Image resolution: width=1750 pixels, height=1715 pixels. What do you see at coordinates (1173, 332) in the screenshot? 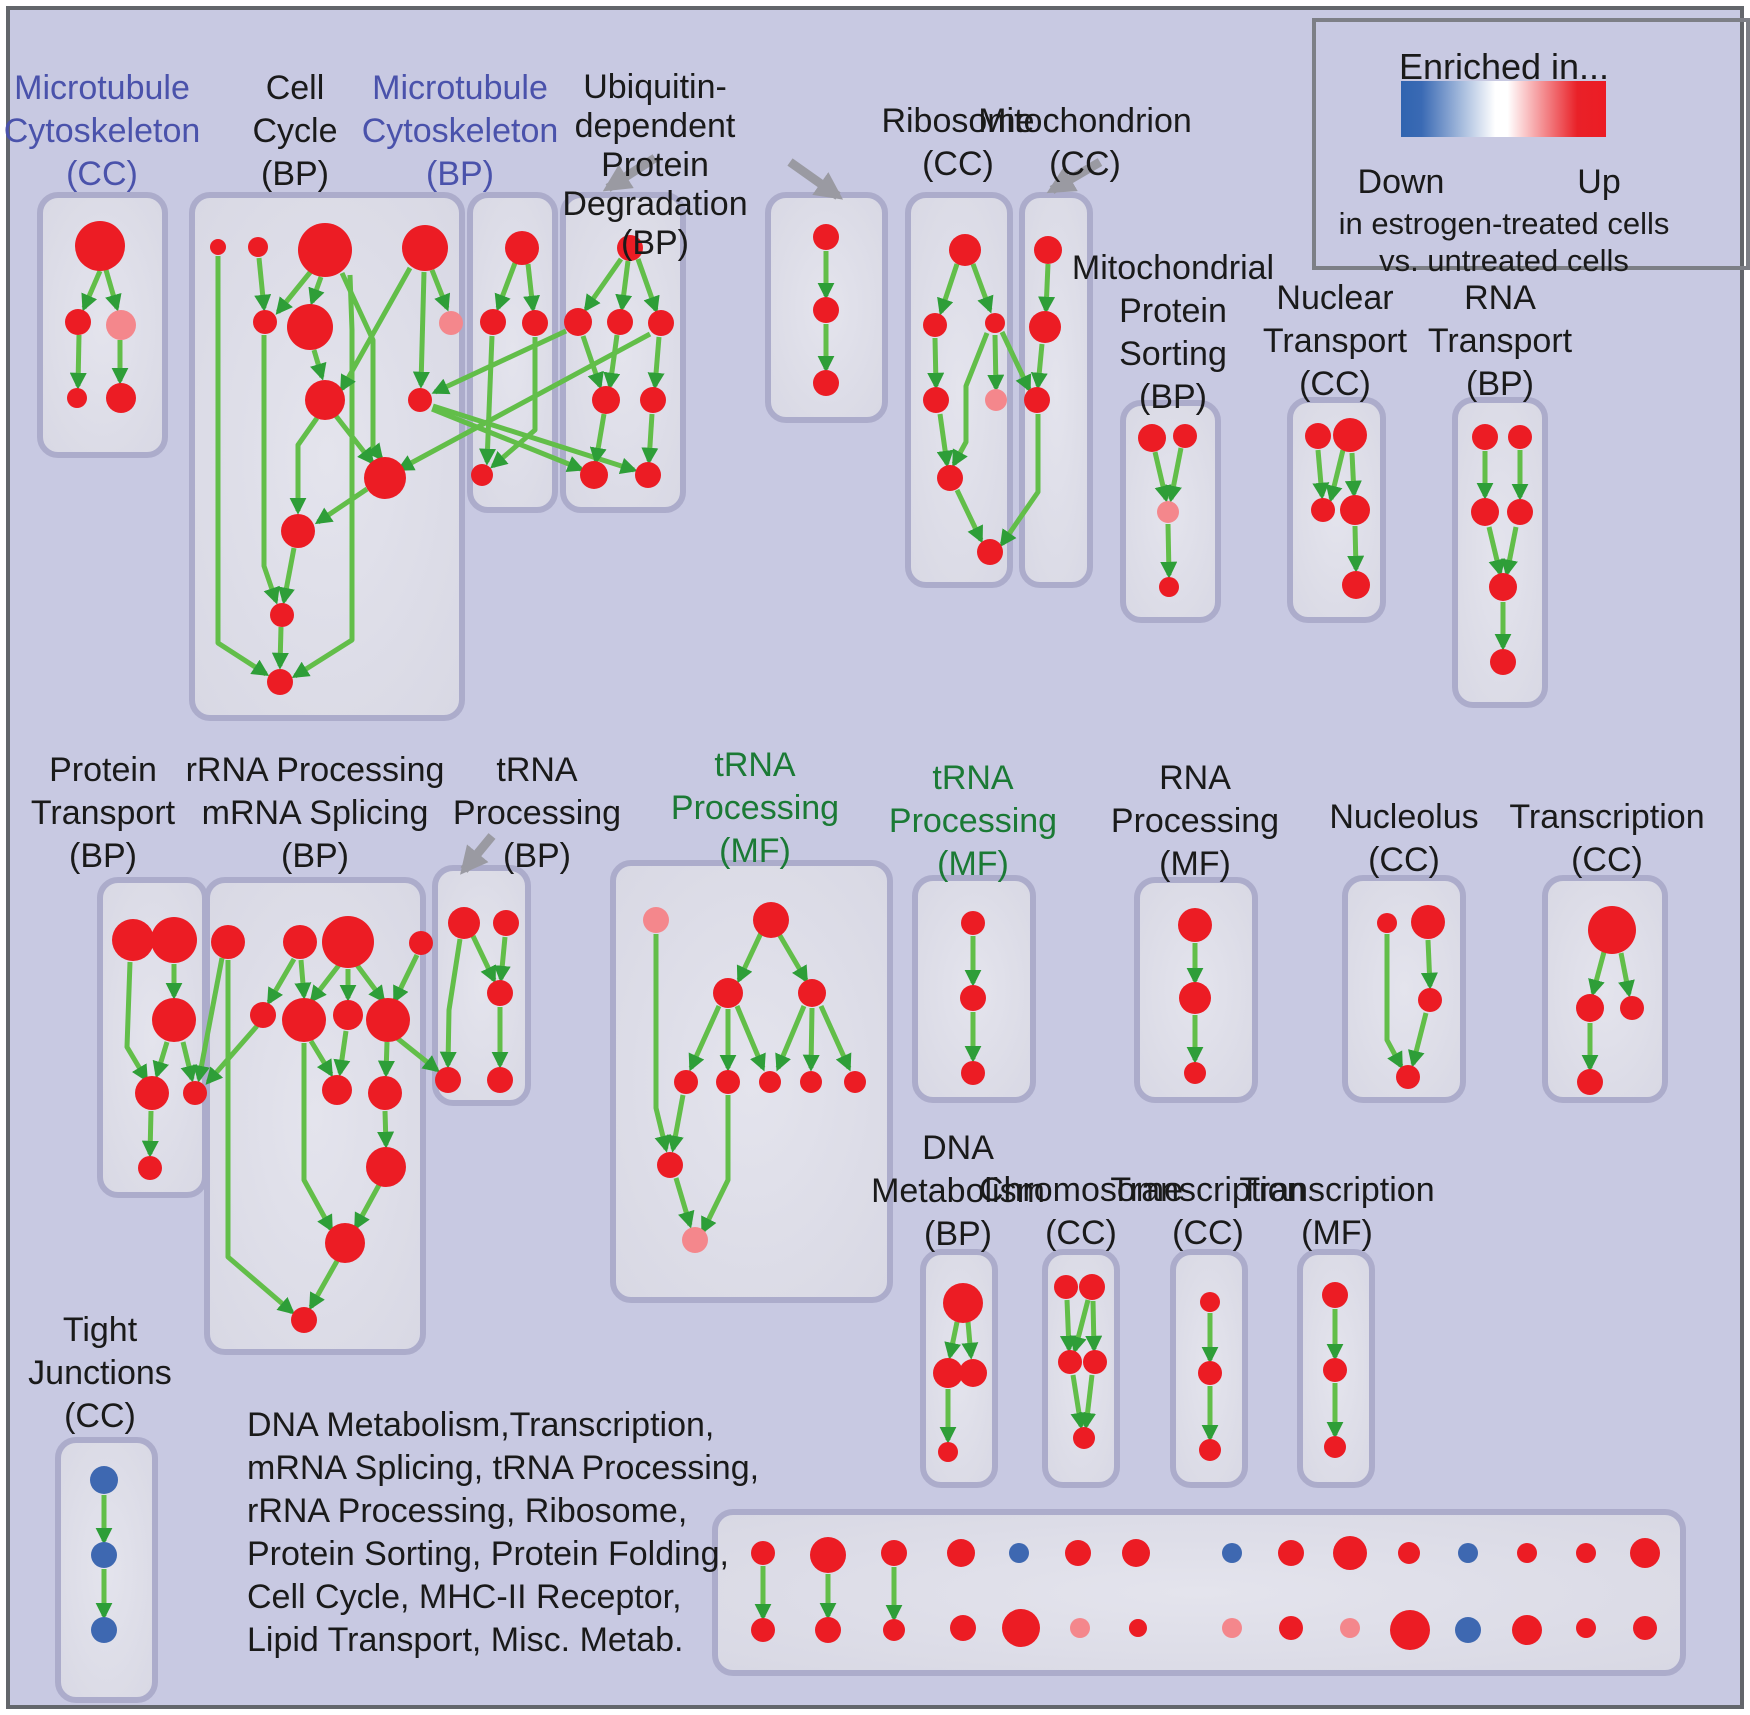
I see `cluster-label-mitochondrial-protein-sorting-(bp): Mitochondrial Protein Sorting (BP)` at bounding box center [1173, 332].